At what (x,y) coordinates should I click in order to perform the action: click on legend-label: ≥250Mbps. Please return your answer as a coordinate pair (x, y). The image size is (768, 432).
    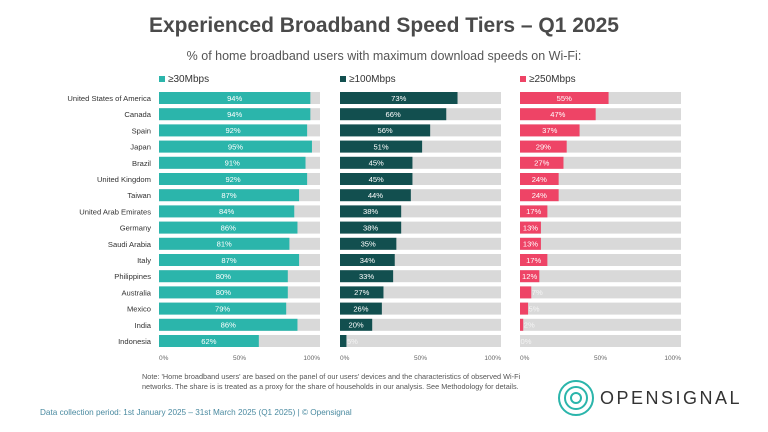
    Looking at the image, I should click on (552, 79).